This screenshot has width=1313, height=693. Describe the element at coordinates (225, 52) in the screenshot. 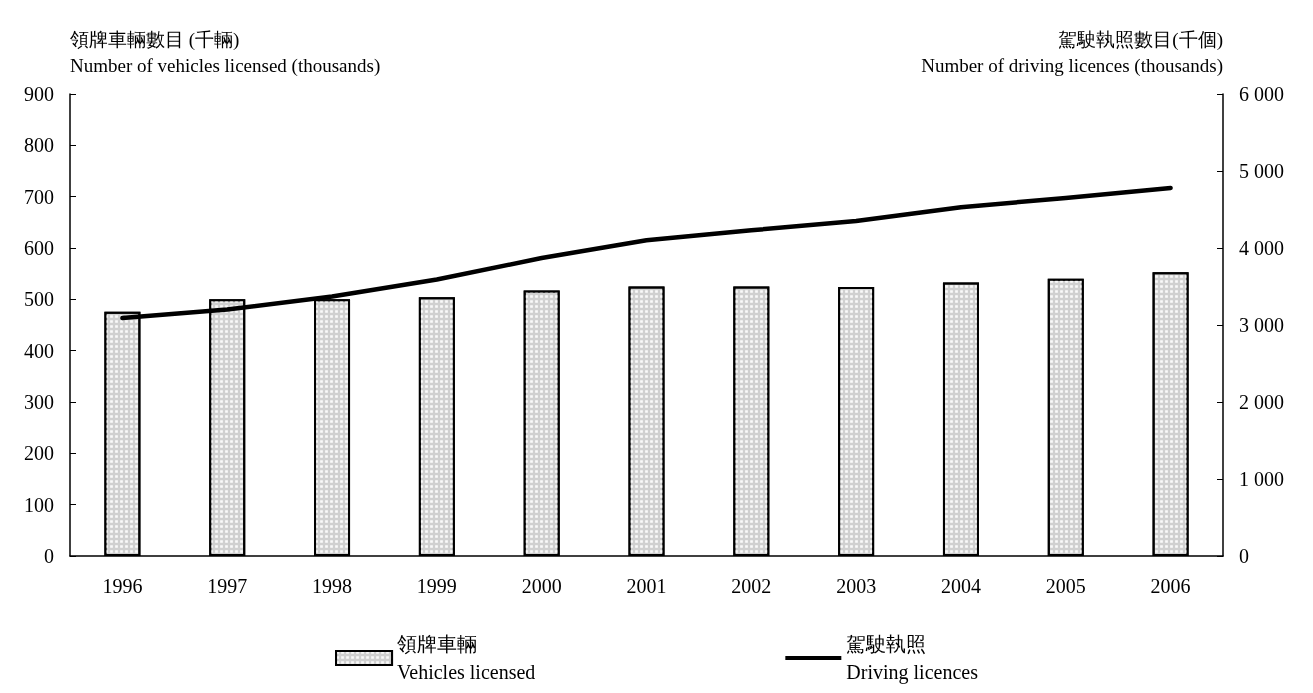

I see `y-axis-title: 領牌車輛數目 (千輛) Number of vehicles licensed (thousands)` at that location.